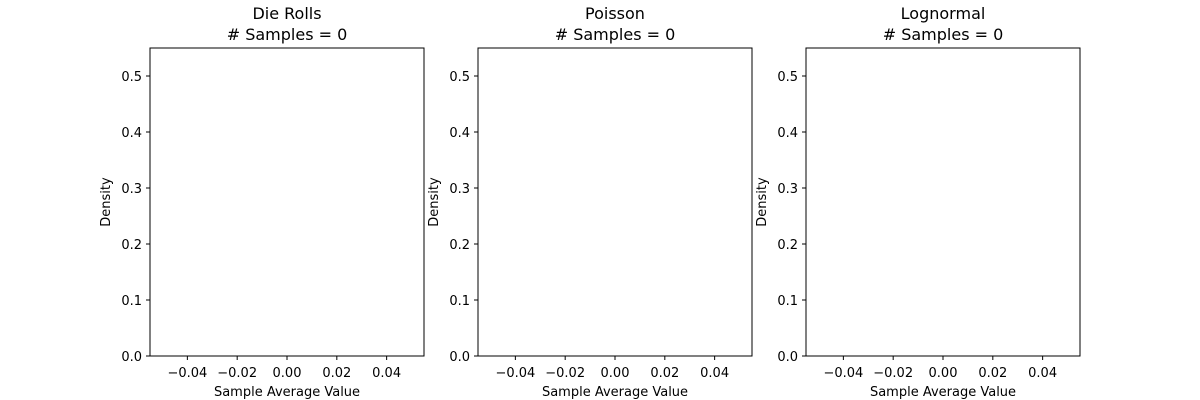  I want to click on chart-title: Die Rolls, so click(286, 13).